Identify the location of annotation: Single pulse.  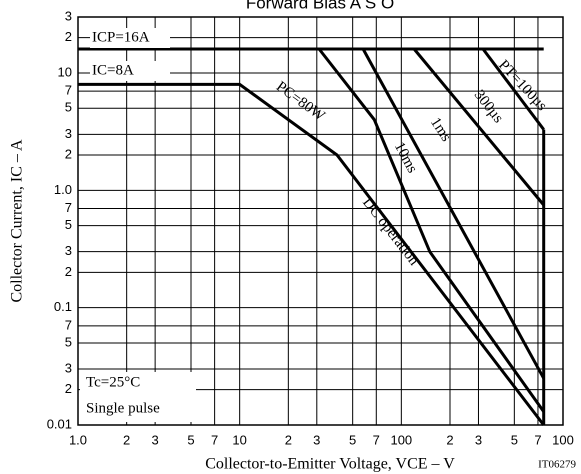
(123, 408).